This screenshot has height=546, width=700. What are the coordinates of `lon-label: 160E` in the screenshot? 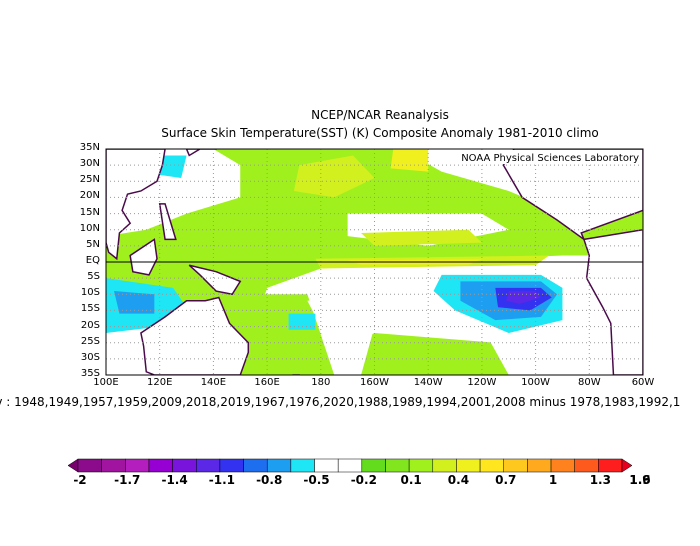 It's located at (267, 382).